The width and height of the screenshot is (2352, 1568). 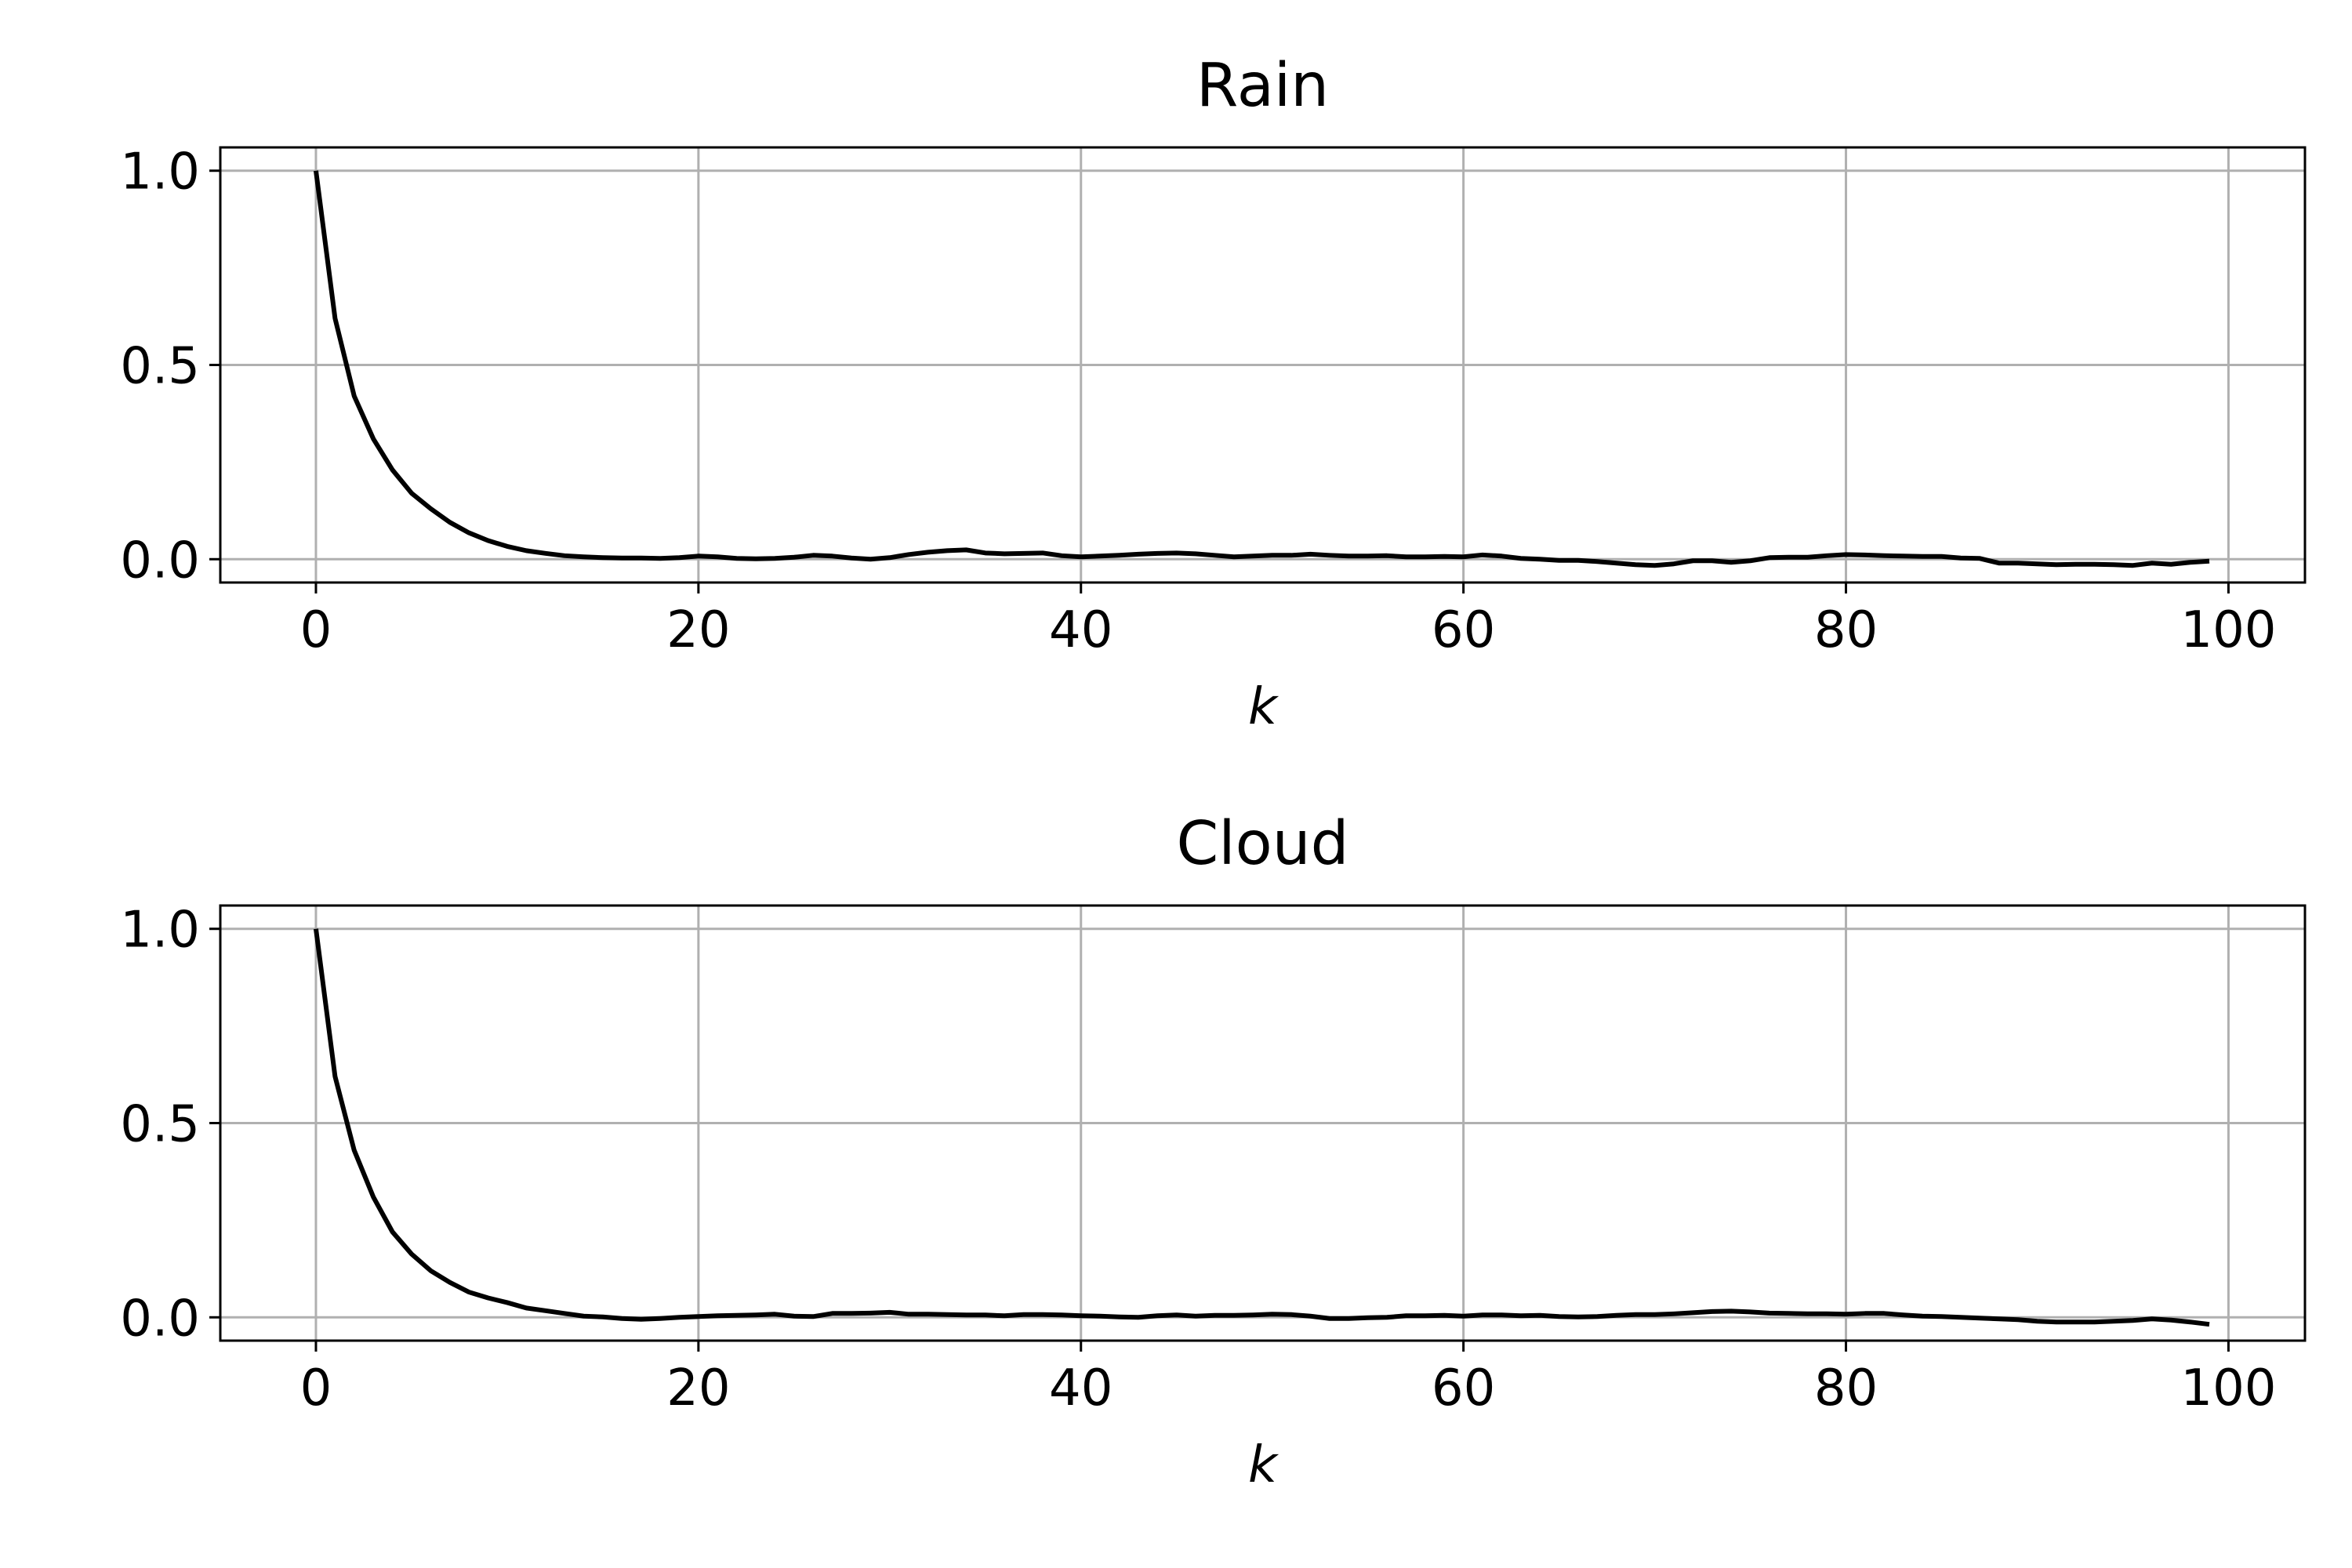 I want to click on rain-x-axis-label: k, so click(x=1263, y=707).